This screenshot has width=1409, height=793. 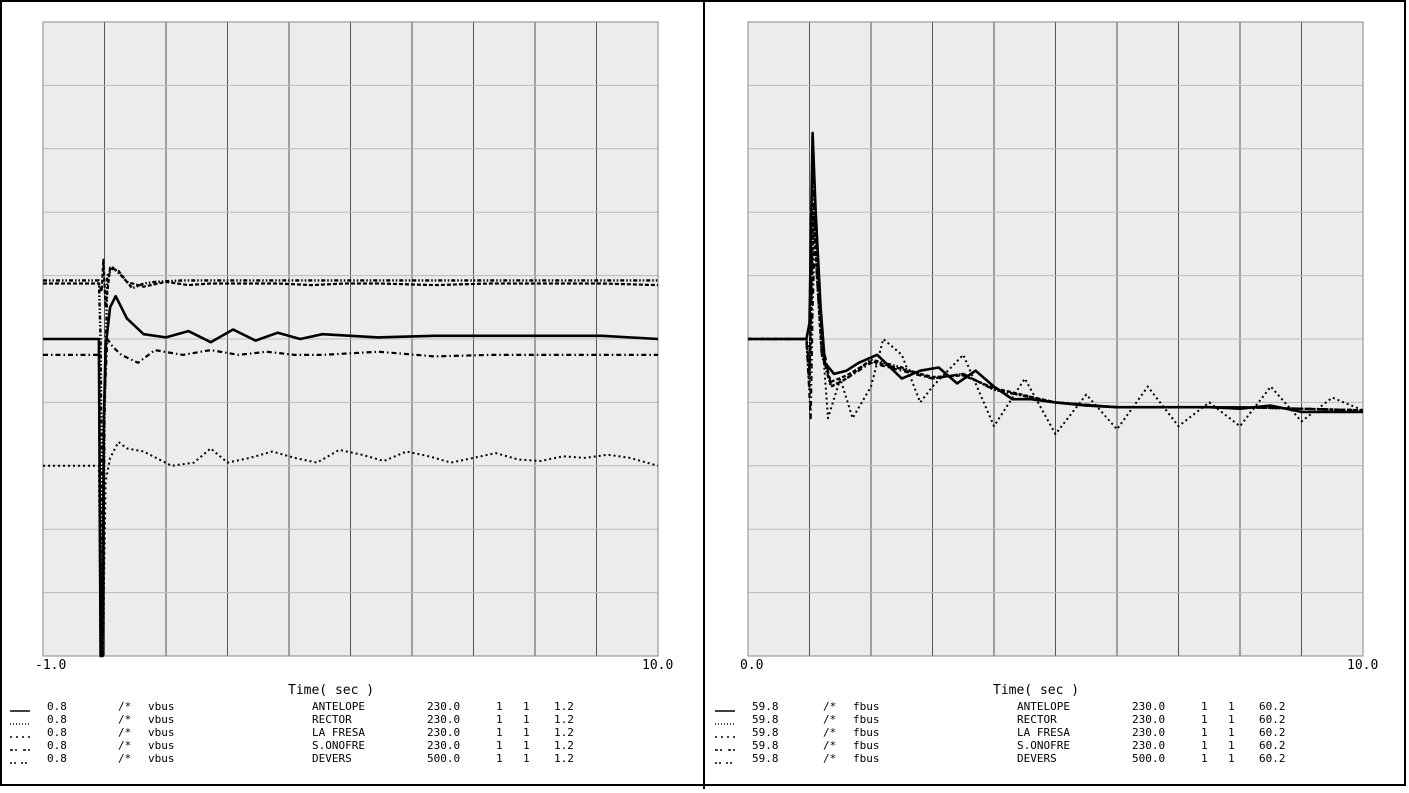 I want to click on series-line-rector, so click(x=351, y=549).